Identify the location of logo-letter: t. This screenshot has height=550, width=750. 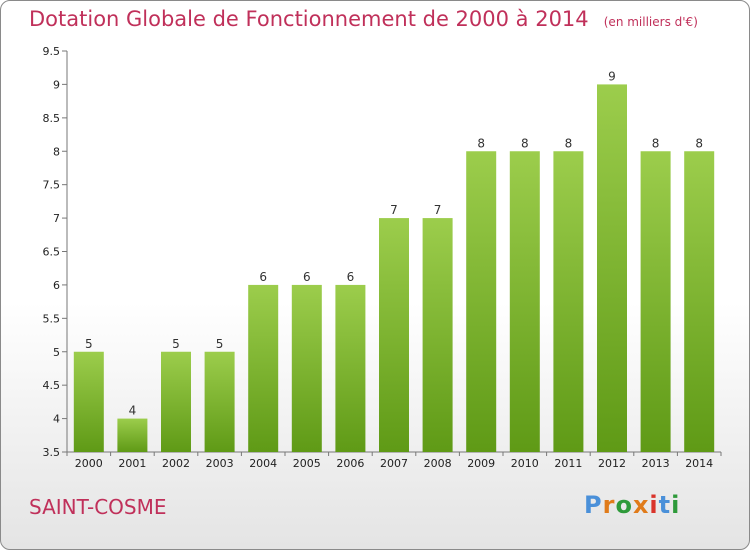
(665, 505).